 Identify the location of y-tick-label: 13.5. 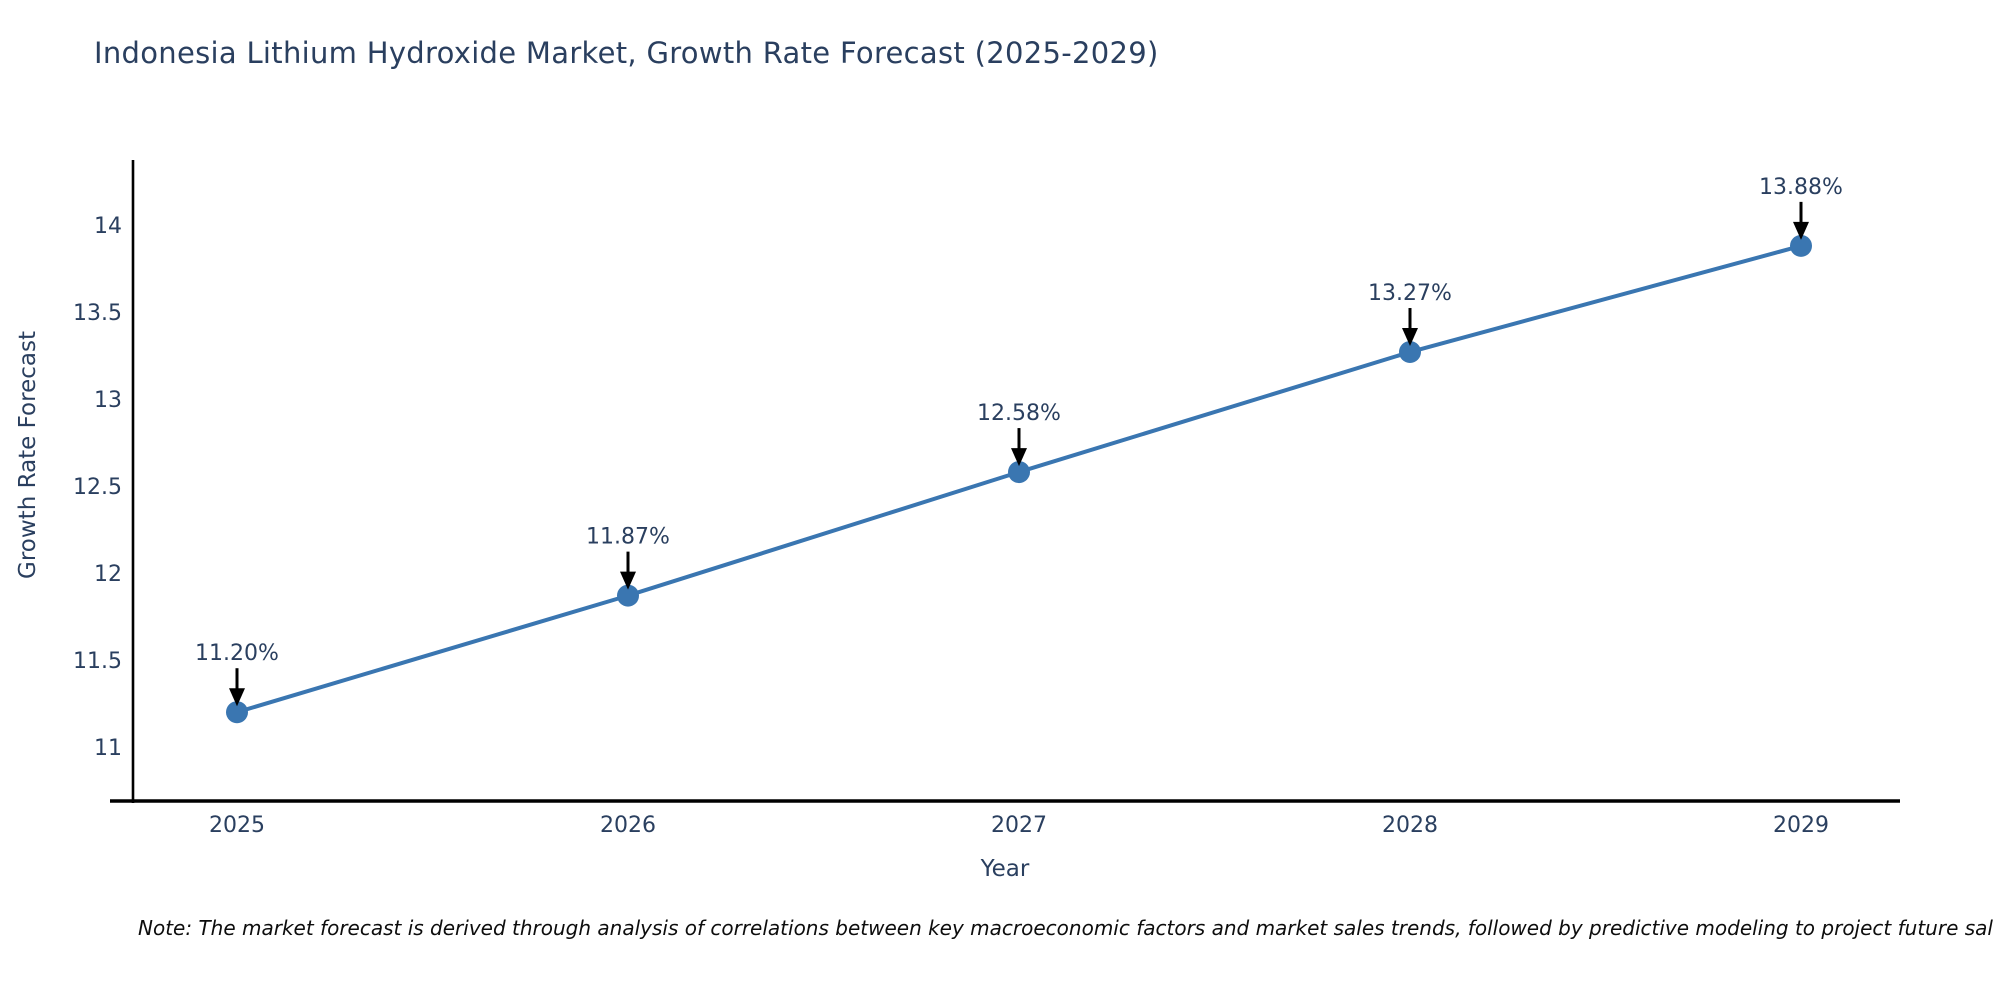
(97, 313).